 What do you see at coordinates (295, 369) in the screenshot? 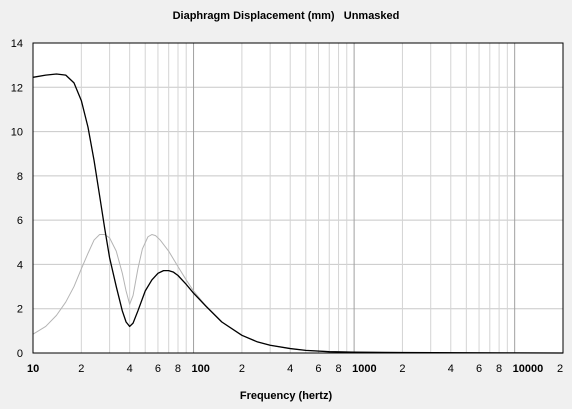
I see `x-tick-labels: 10 2 4 6 8 100 2 4 6 8 1000 2 4 6 8 10000 2` at bounding box center [295, 369].